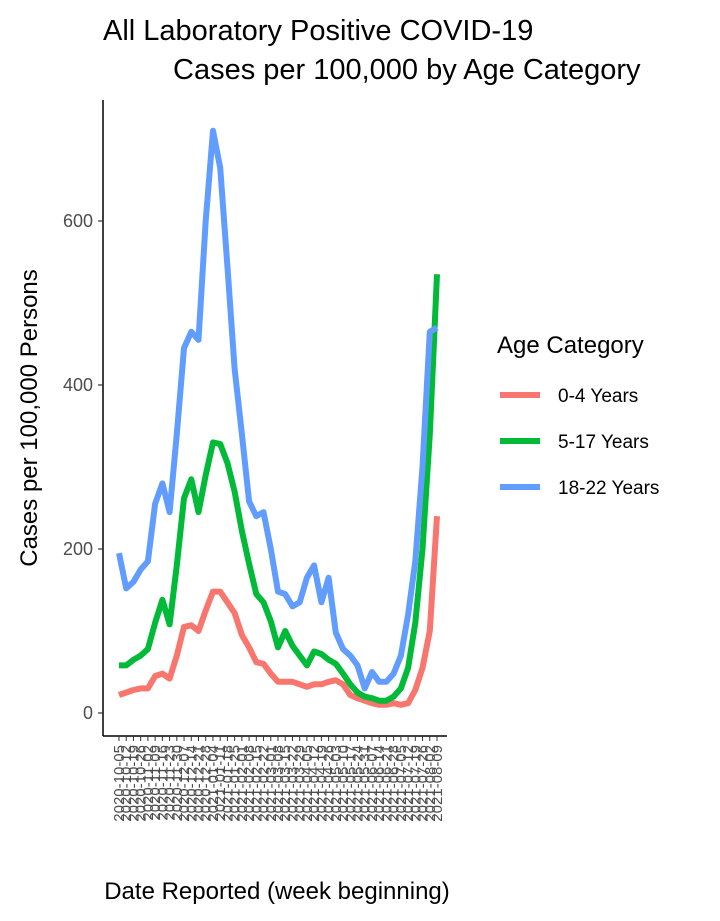 This screenshot has height=921, width=720. I want to click on x-tick-label: 2021-04-26, so click(329, 783).